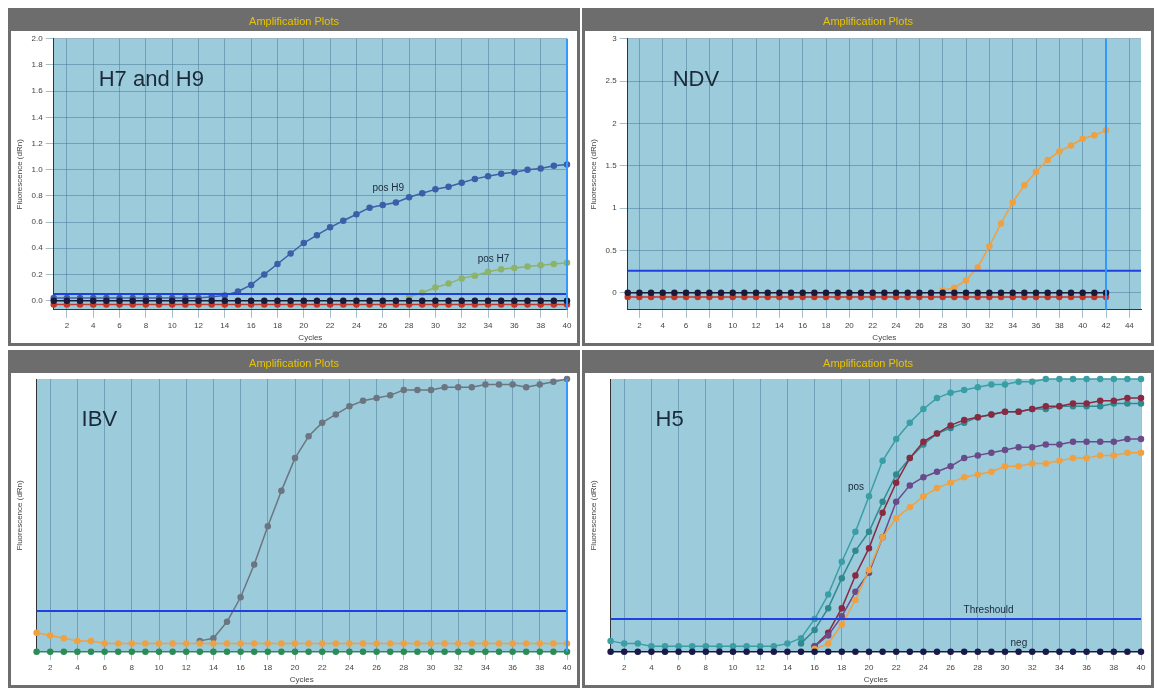 The width and height of the screenshot is (1162, 689). What do you see at coordinates (99, 419) in the screenshot?
I see `text: IBV` at bounding box center [99, 419].